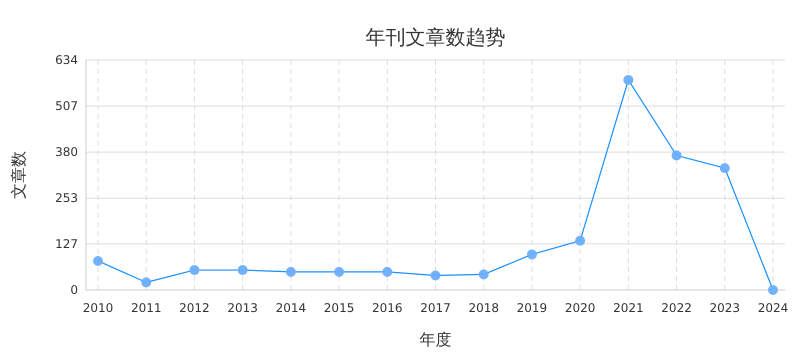  What do you see at coordinates (74, 290) in the screenshot?
I see `y-tick-label: 0` at bounding box center [74, 290].